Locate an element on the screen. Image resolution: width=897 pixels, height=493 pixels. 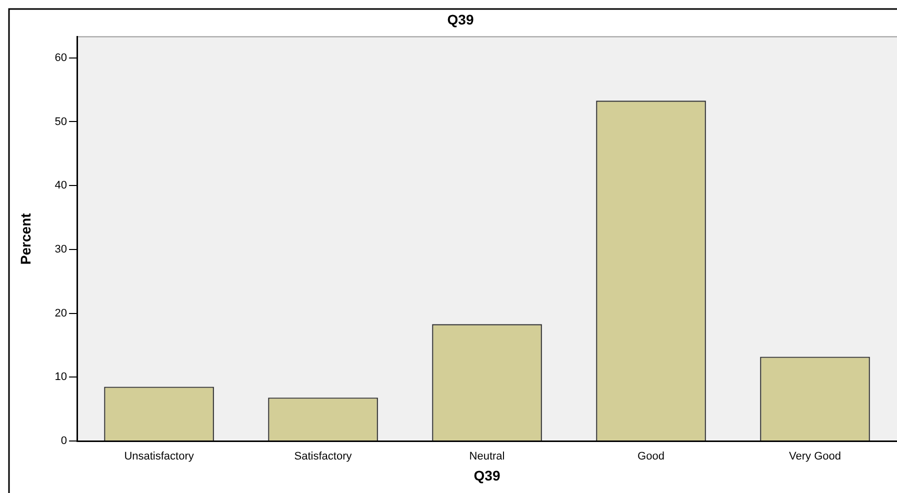
y-tick-label: 40 is located at coordinates (61, 186).